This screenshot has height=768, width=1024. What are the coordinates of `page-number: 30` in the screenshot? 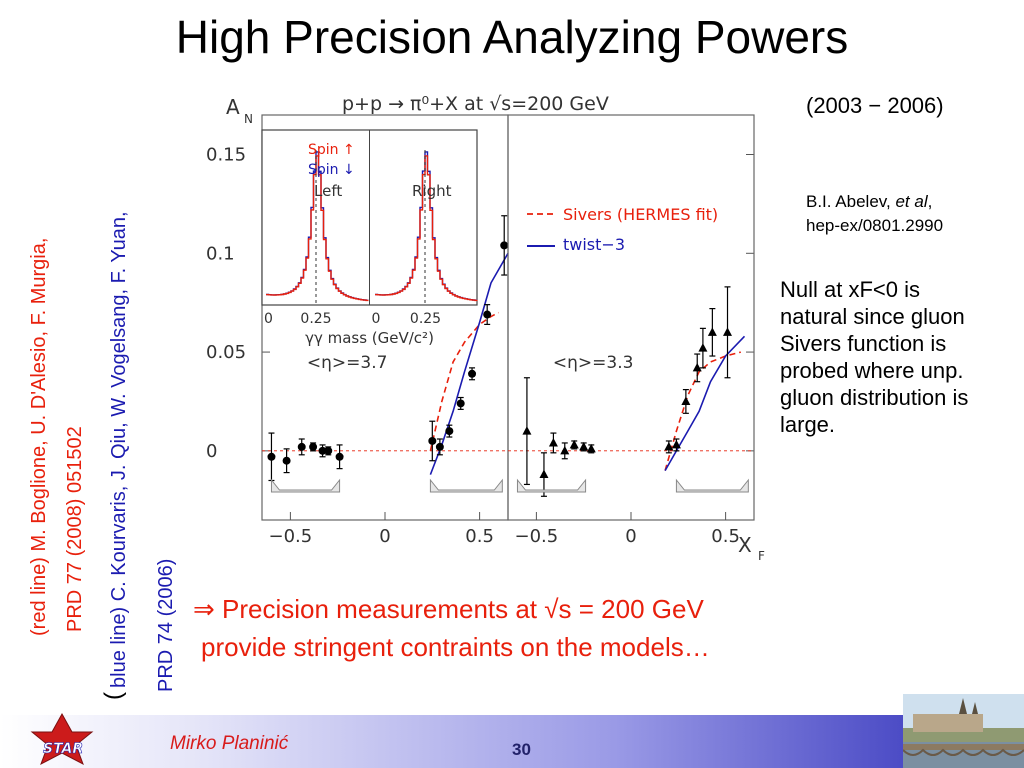 It's located at (521, 749).